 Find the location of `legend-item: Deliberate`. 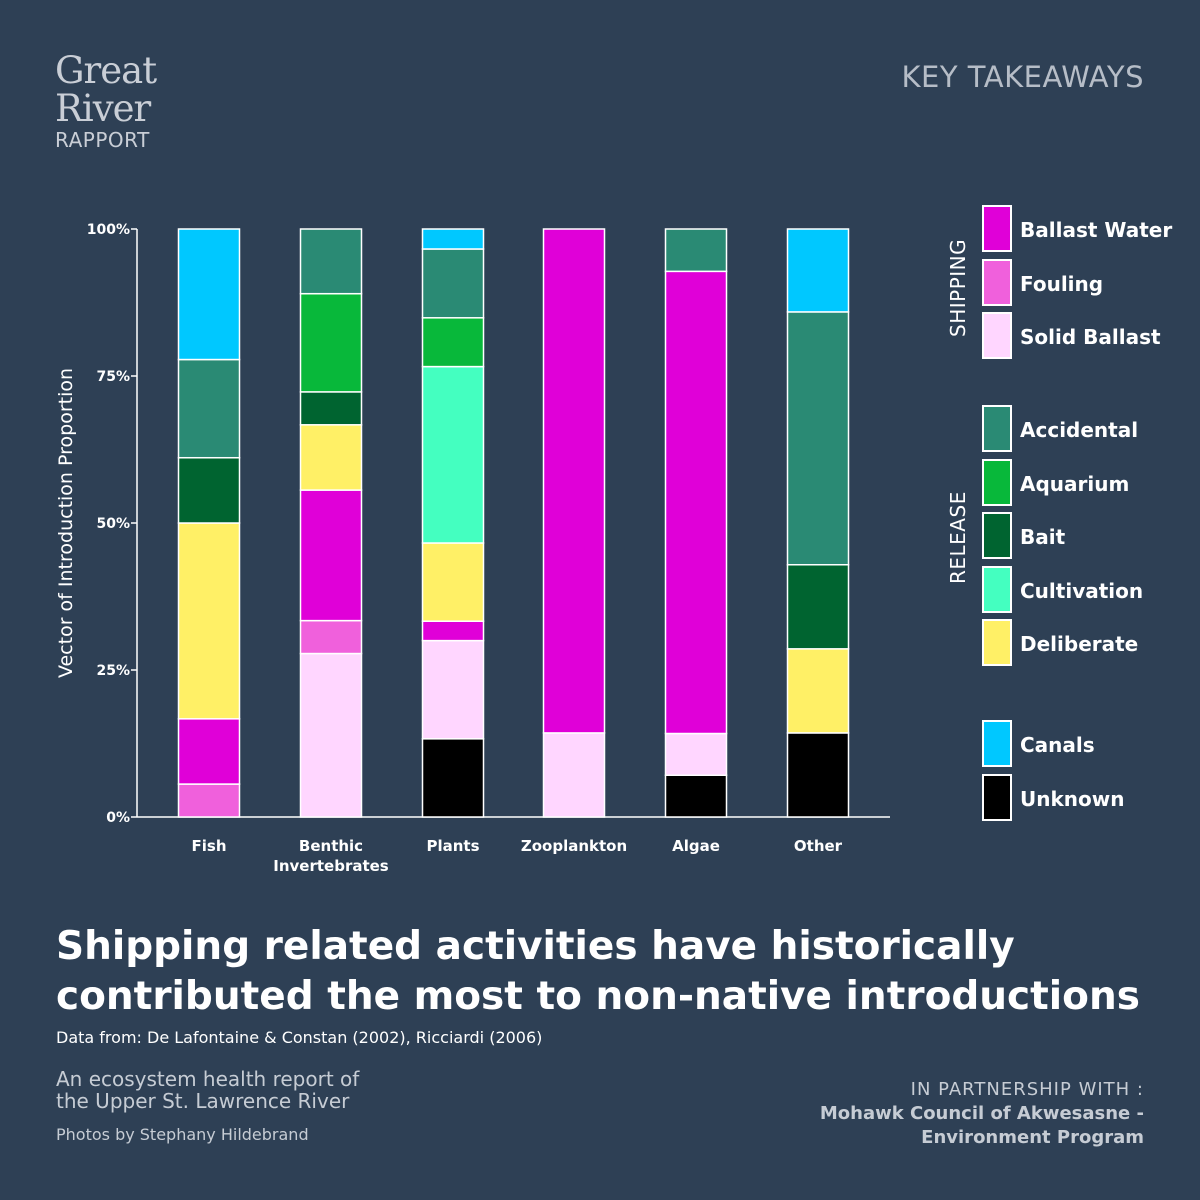

legend-item: Deliberate is located at coordinates (1087, 642).